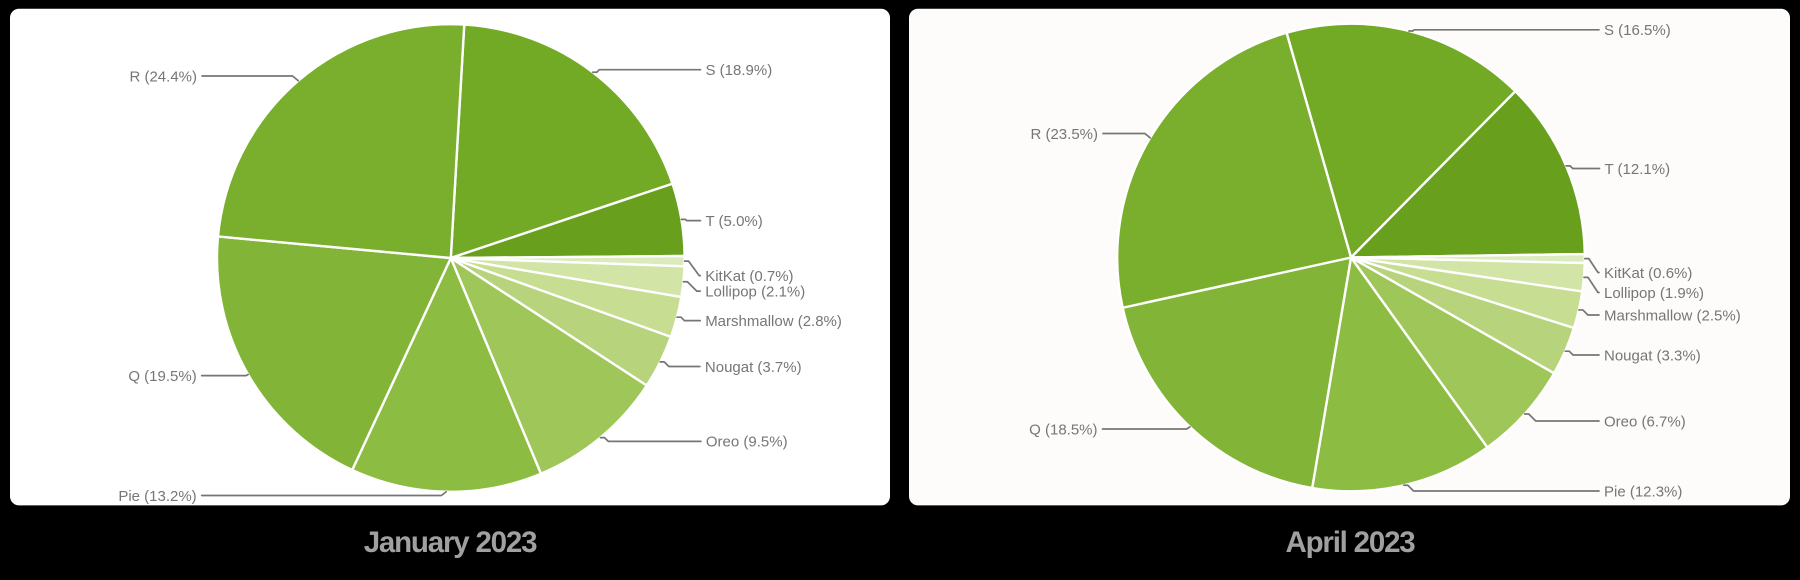  Describe the element at coordinates (1638, 169) in the screenshot. I see `svg-text: T (12.1%)` at that location.